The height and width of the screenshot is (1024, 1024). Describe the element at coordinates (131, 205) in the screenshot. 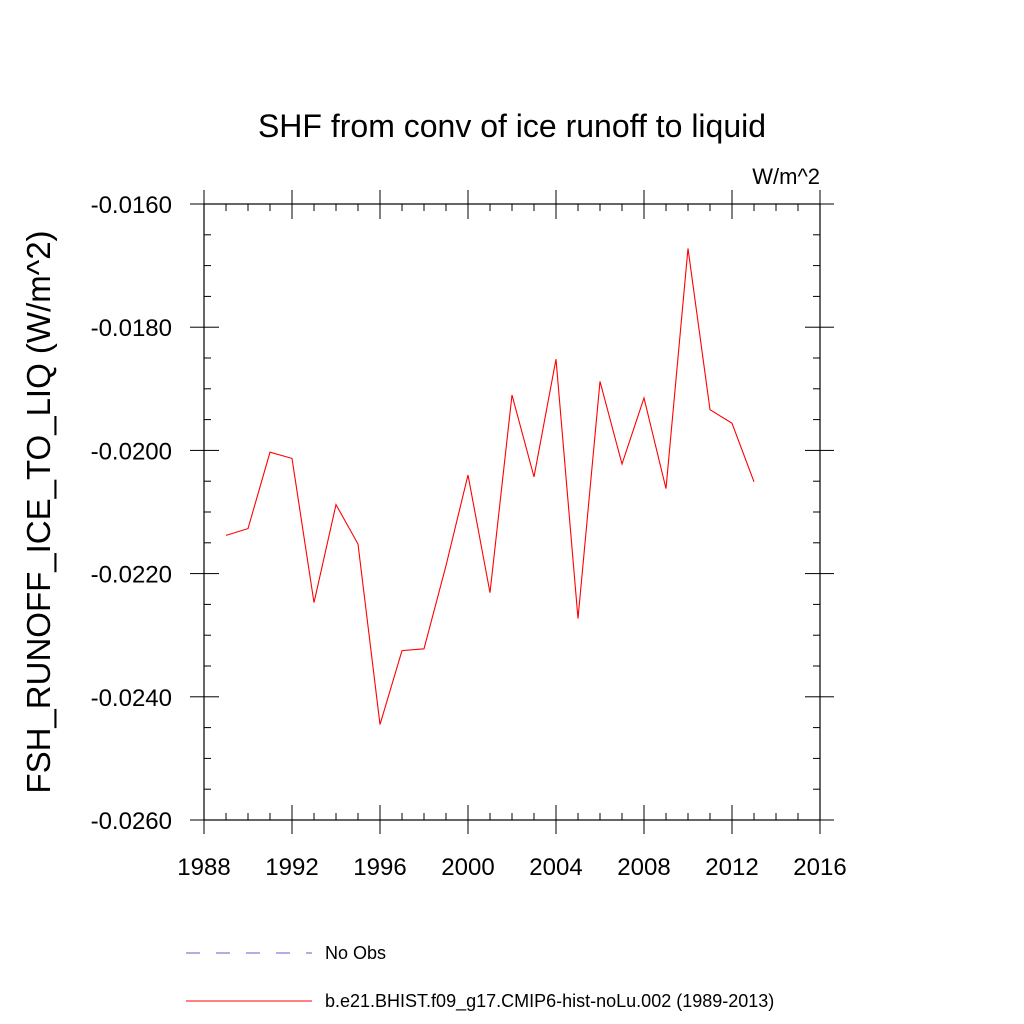

I see `y-tick-label: -0.0160` at that location.